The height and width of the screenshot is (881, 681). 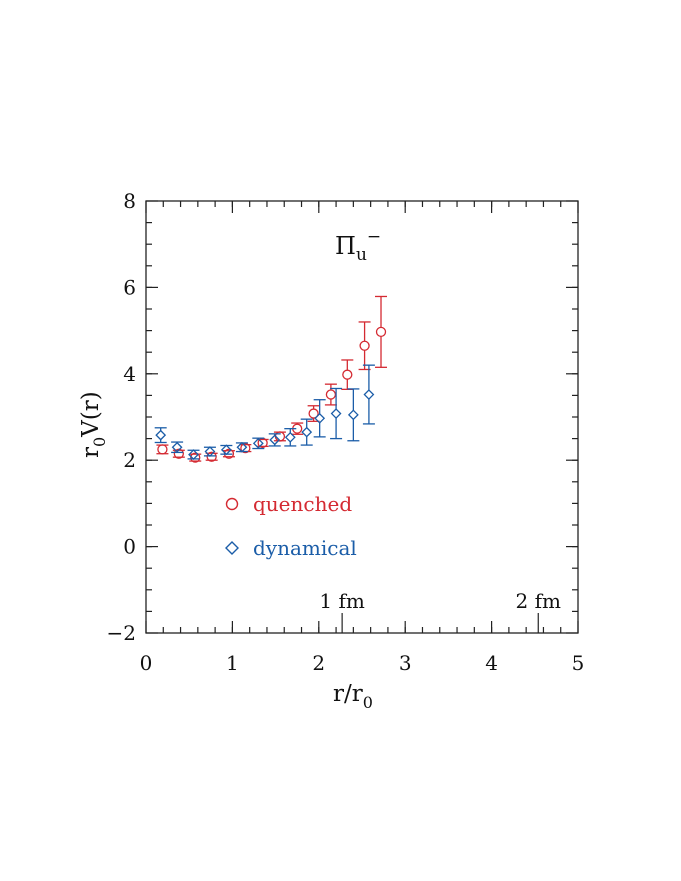 I want to click on x-tick-label: 3, so click(x=405, y=663).